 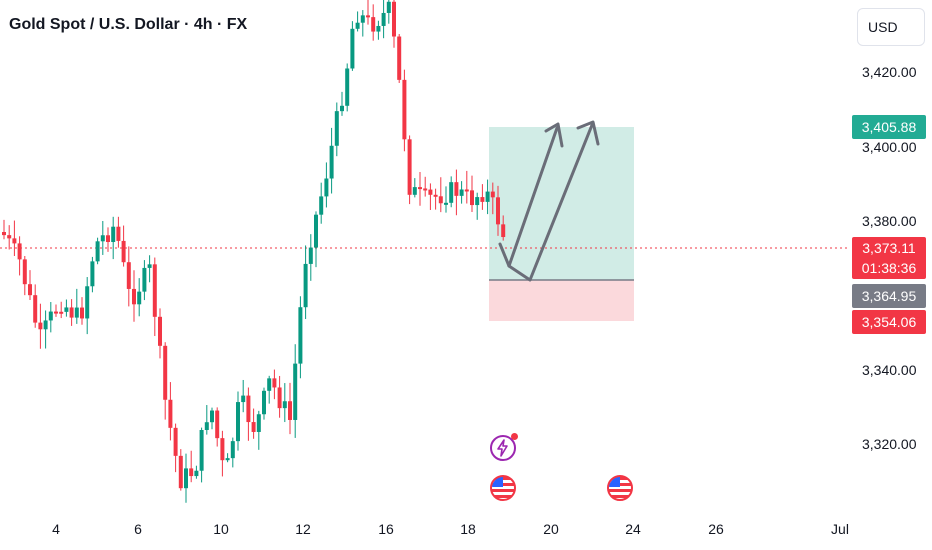 I want to click on time-tick: 24, so click(x=633, y=529).